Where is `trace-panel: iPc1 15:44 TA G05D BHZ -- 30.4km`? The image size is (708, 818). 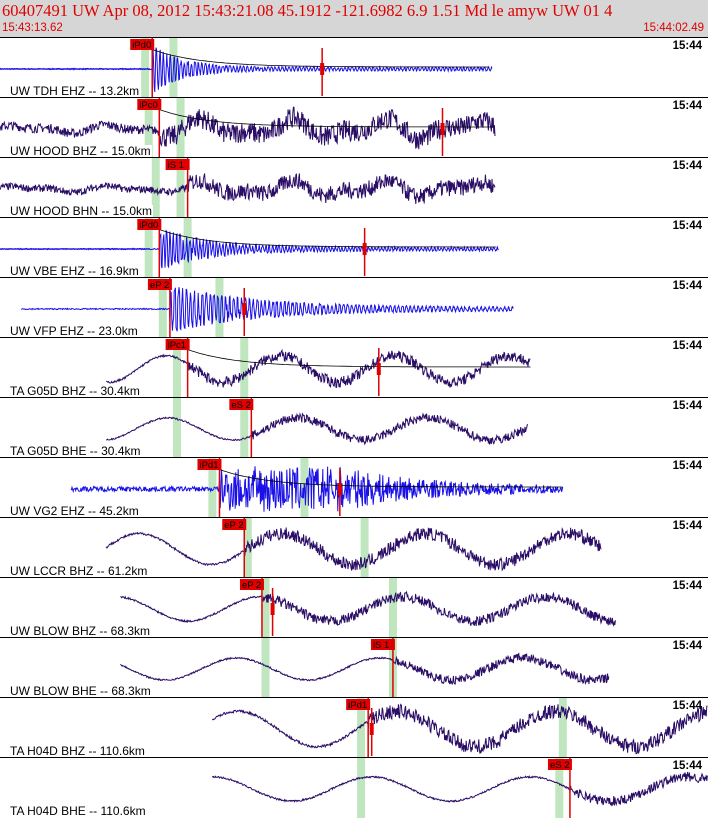 trace-panel: iPc1 15:44 TA G05D BHZ -- 30.4km is located at coordinates (354, 367).